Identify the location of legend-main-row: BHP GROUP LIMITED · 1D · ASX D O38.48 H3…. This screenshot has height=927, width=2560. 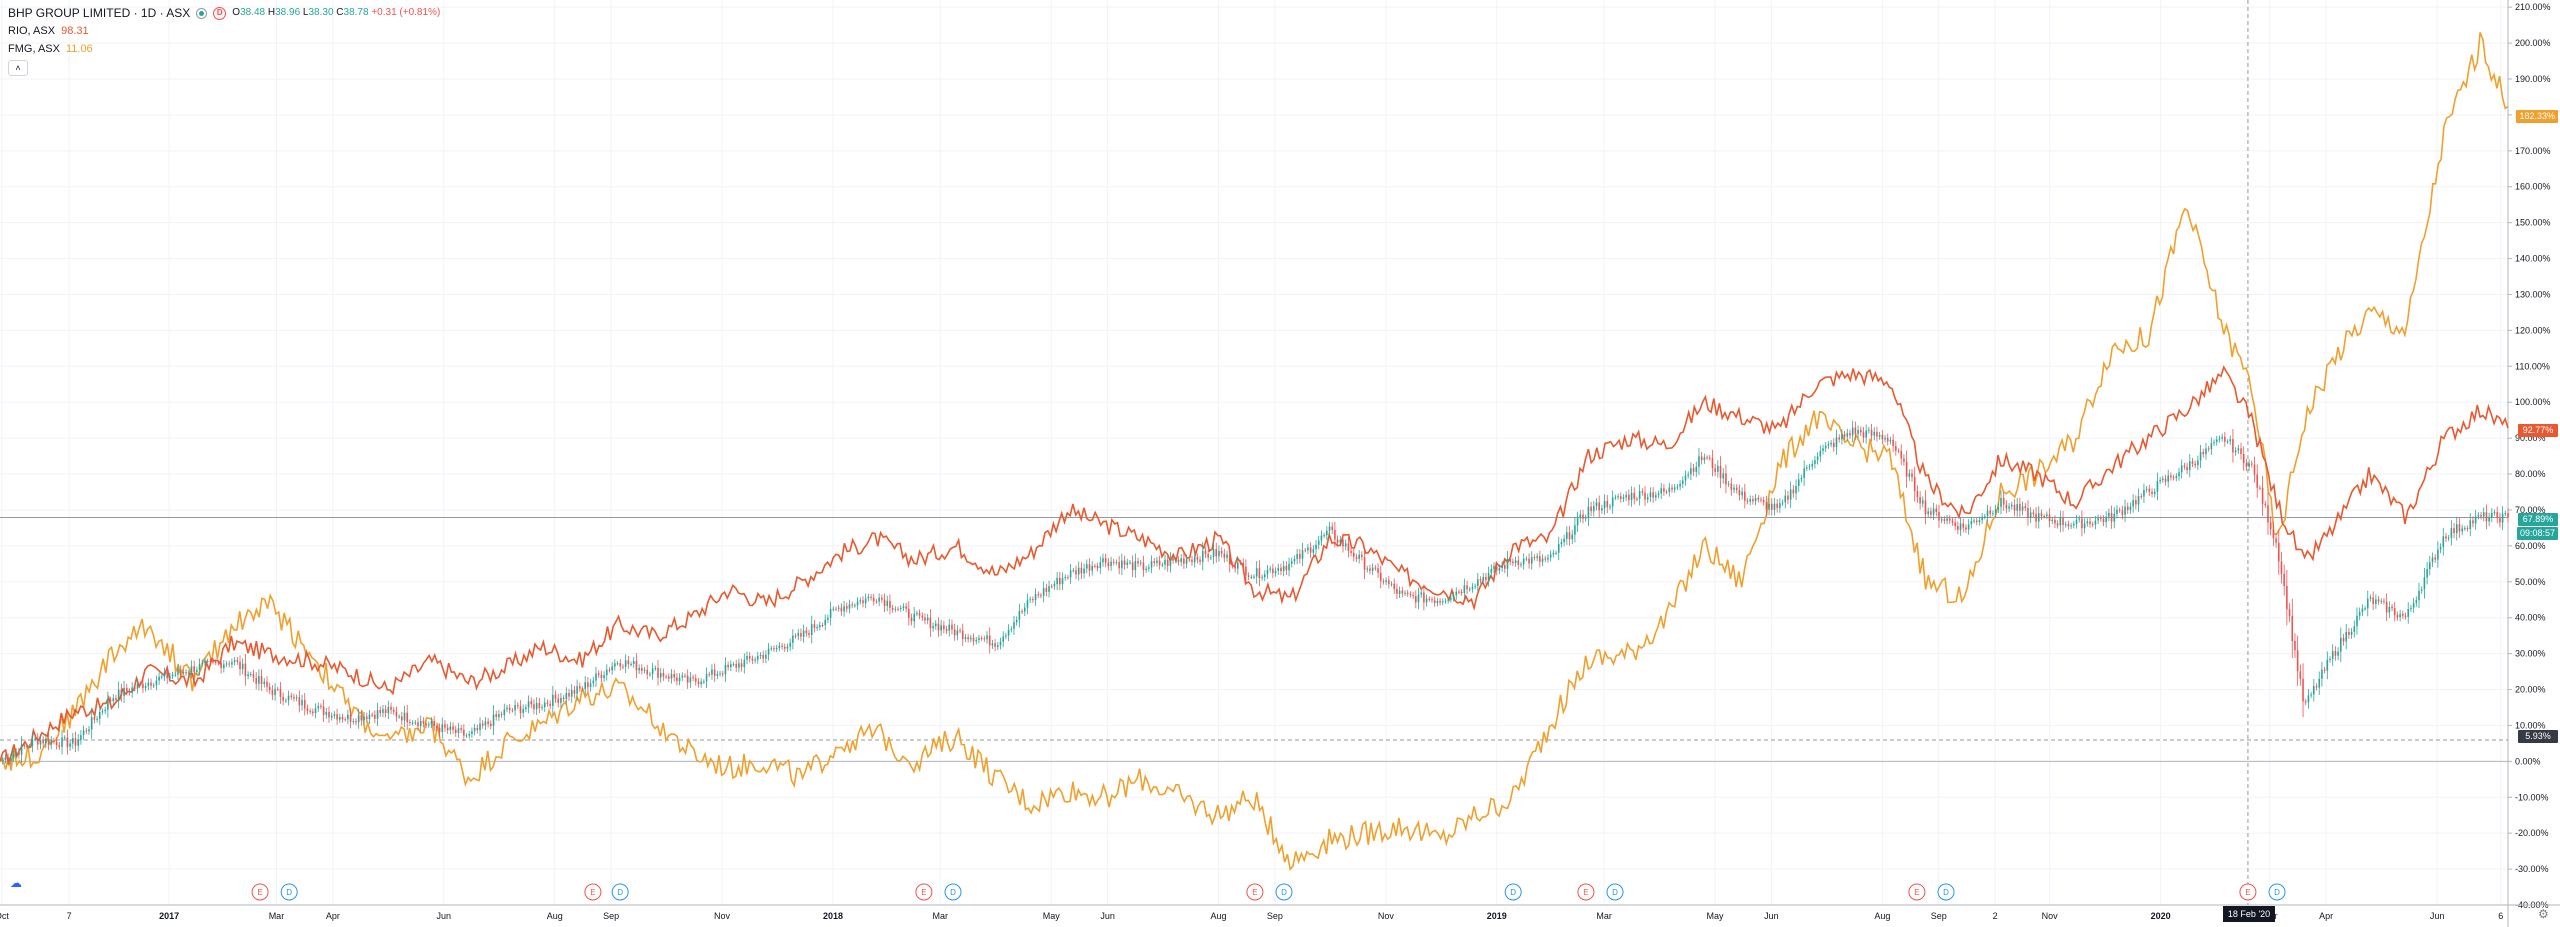
(224, 13).